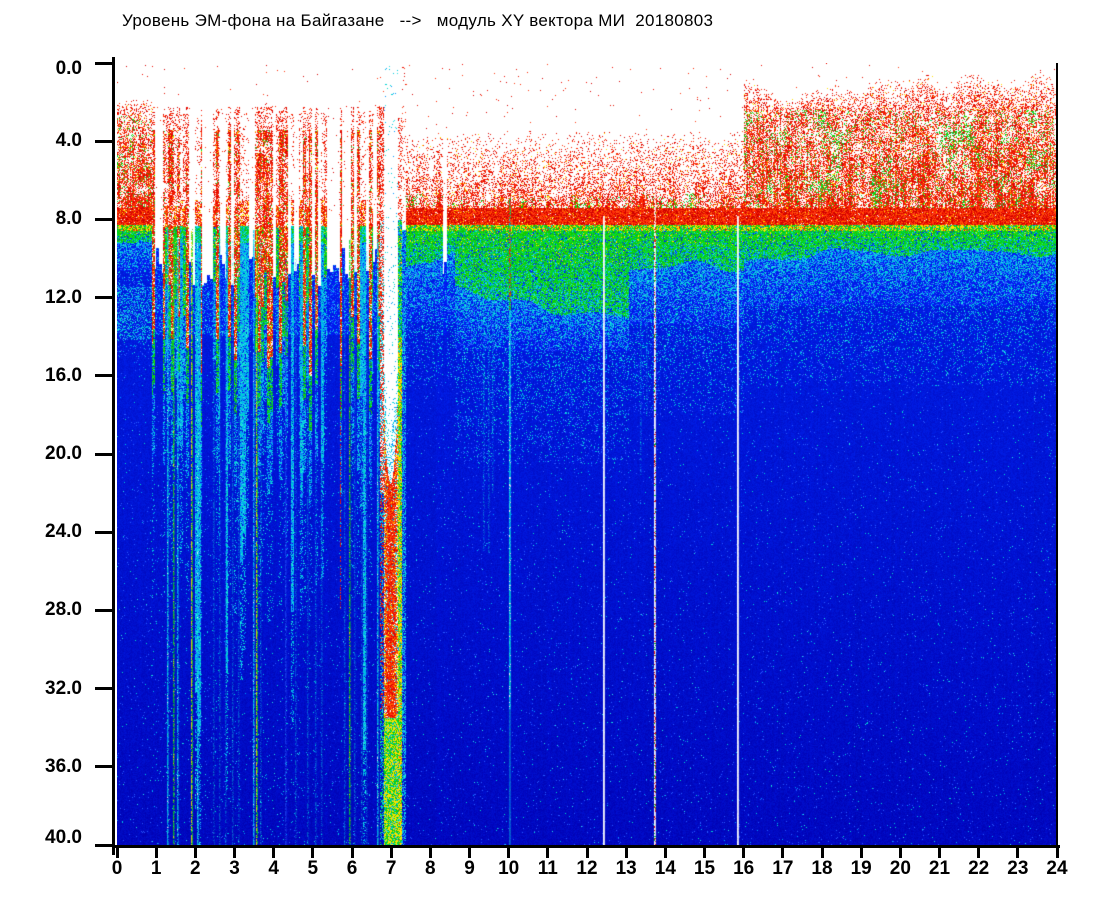 The image size is (1096, 900). What do you see at coordinates (1057, 454) in the screenshot?
I see `plot-right-border` at bounding box center [1057, 454].